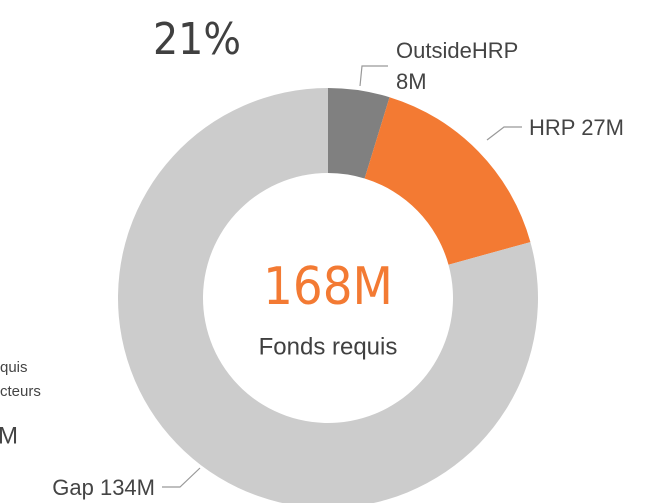 This screenshot has width=656, height=503. Describe the element at coordinates (103, 487) in the screenshot. I see `slice-label: Gap 134M` at that location.